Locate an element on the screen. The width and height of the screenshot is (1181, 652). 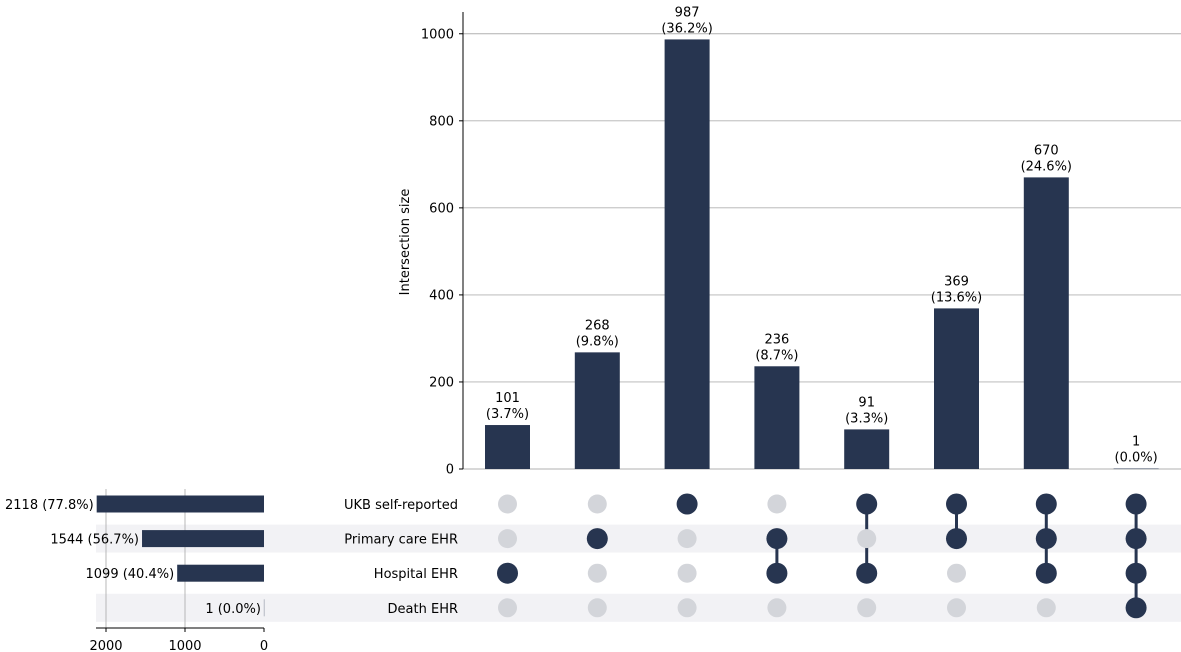
bar-value-label: 101 is located at coordinates (507, 398).